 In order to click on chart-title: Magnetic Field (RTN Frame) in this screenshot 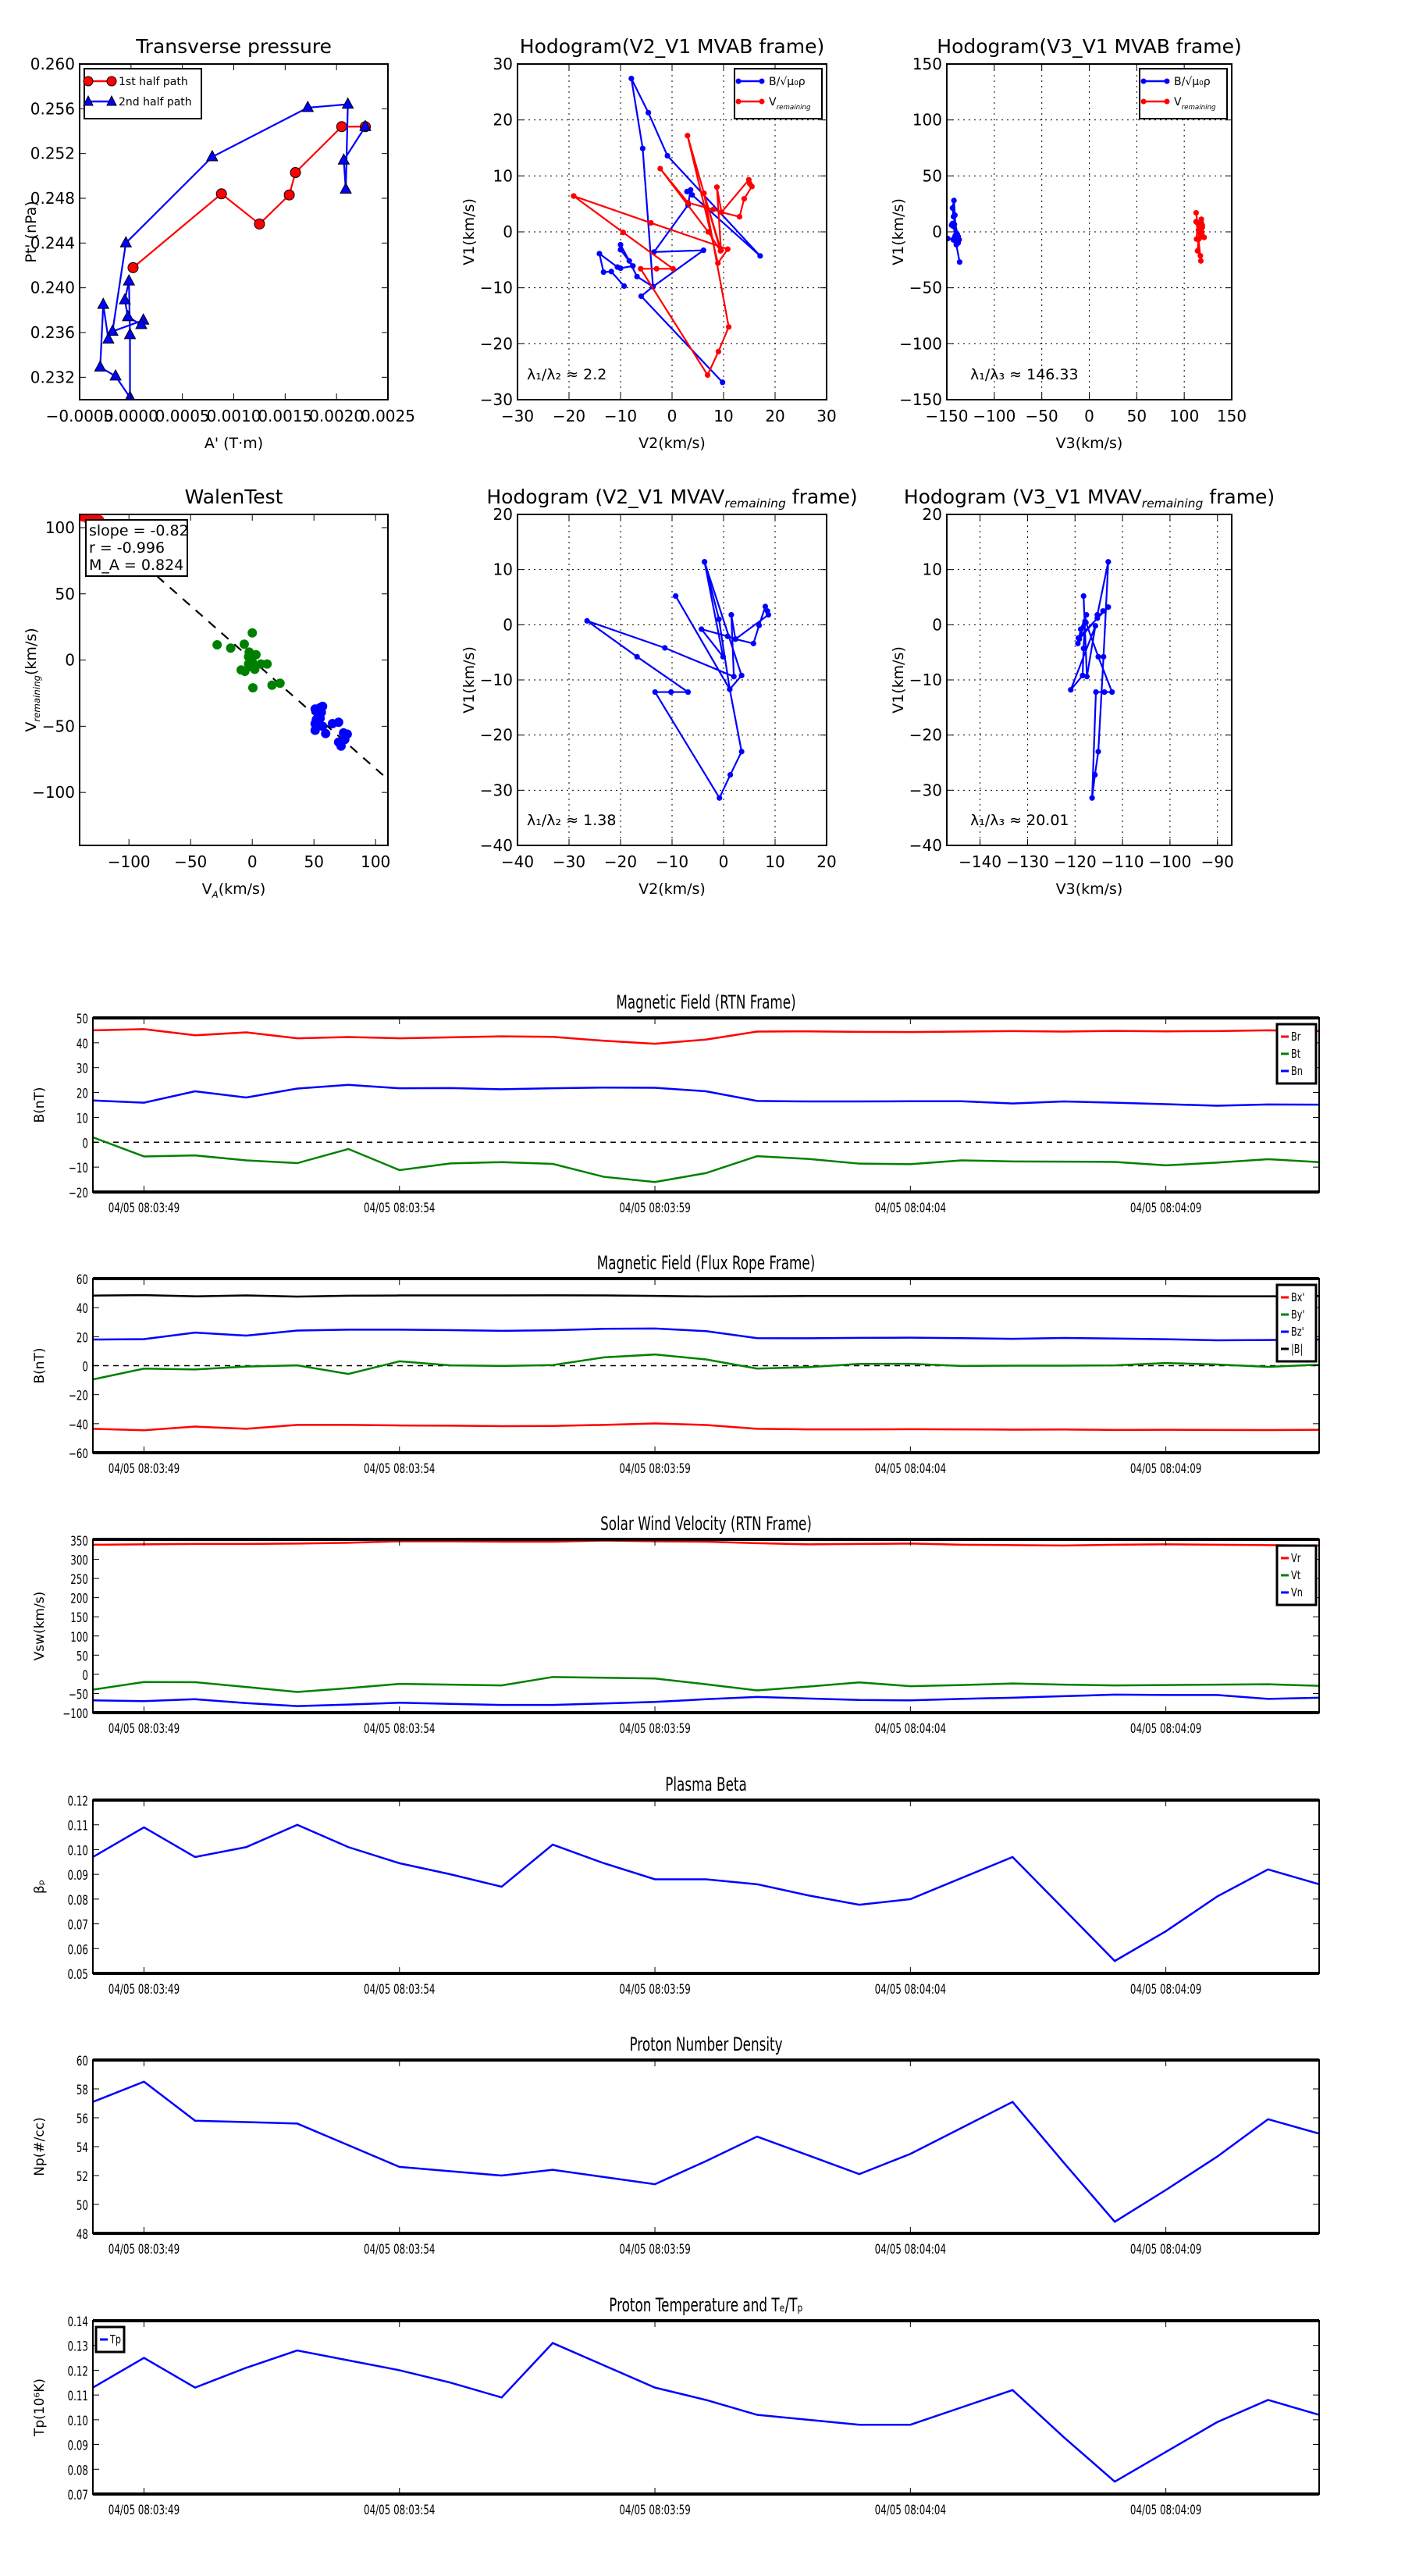, I will do `click(706, 1002)`.